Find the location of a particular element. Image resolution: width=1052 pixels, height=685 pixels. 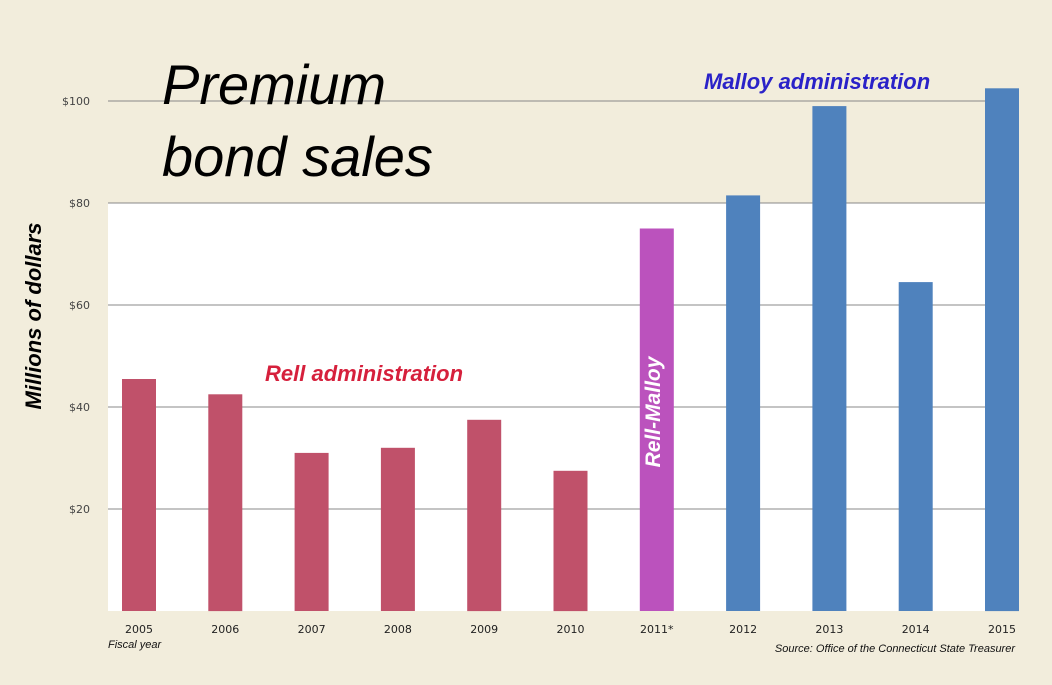

y-tick-label: $40 is located at coordinates (79, 407).